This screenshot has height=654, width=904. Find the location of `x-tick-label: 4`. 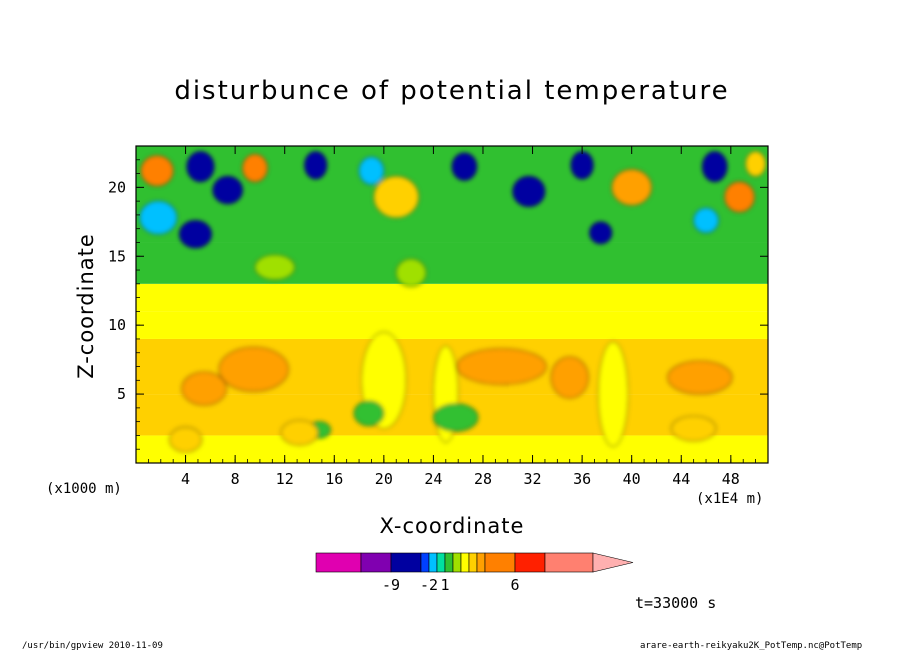

x-tick-label: 4 is located at coordinates (185, 479).